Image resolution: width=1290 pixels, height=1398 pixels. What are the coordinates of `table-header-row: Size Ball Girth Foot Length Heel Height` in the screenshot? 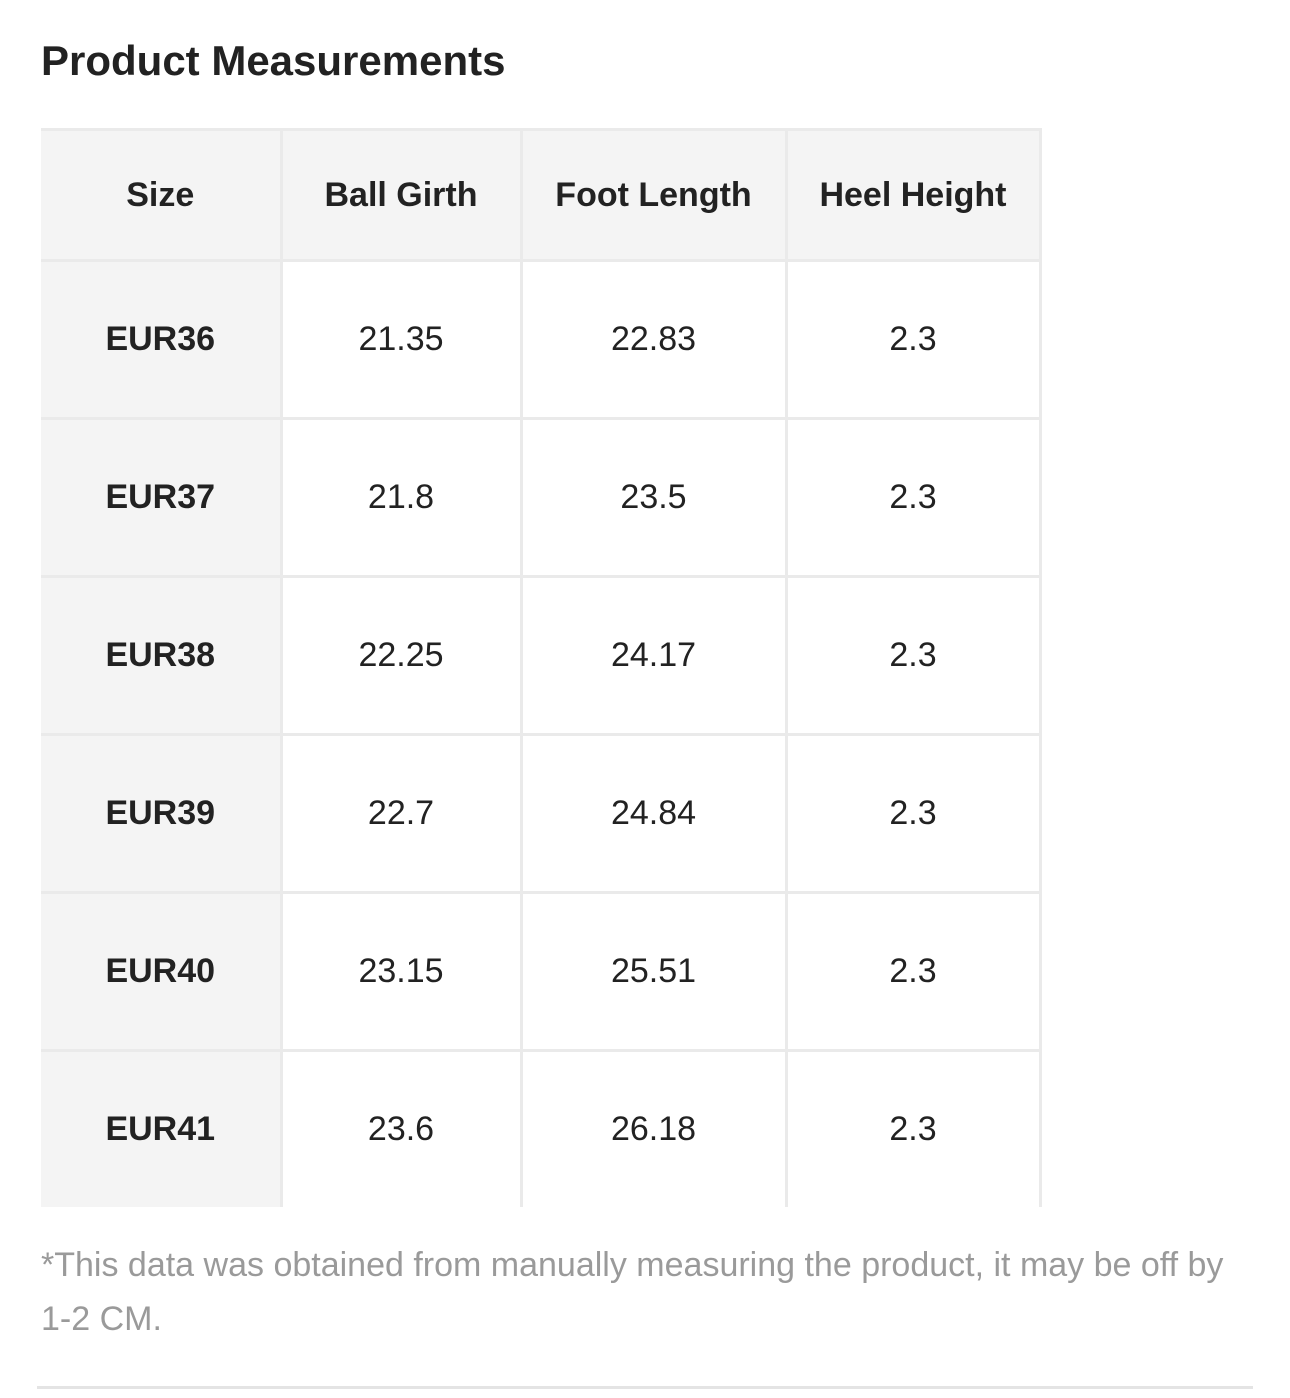 It's located at (541, 195).